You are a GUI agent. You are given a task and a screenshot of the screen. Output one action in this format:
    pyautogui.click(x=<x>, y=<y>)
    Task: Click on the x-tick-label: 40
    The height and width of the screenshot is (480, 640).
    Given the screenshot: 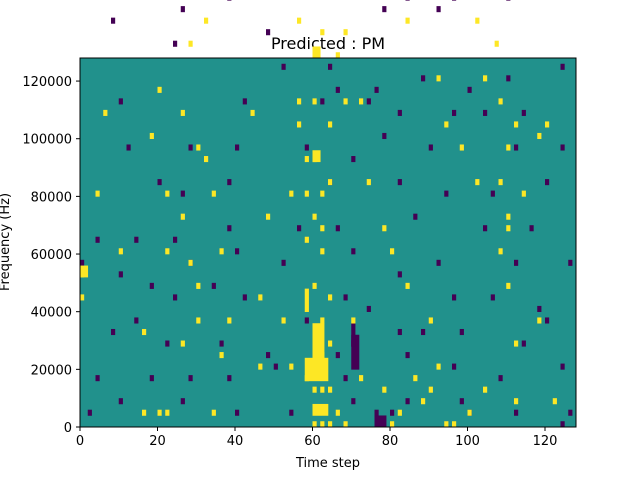 What is the action you would take?
    pyautogui.click(x=235, y=441)
    